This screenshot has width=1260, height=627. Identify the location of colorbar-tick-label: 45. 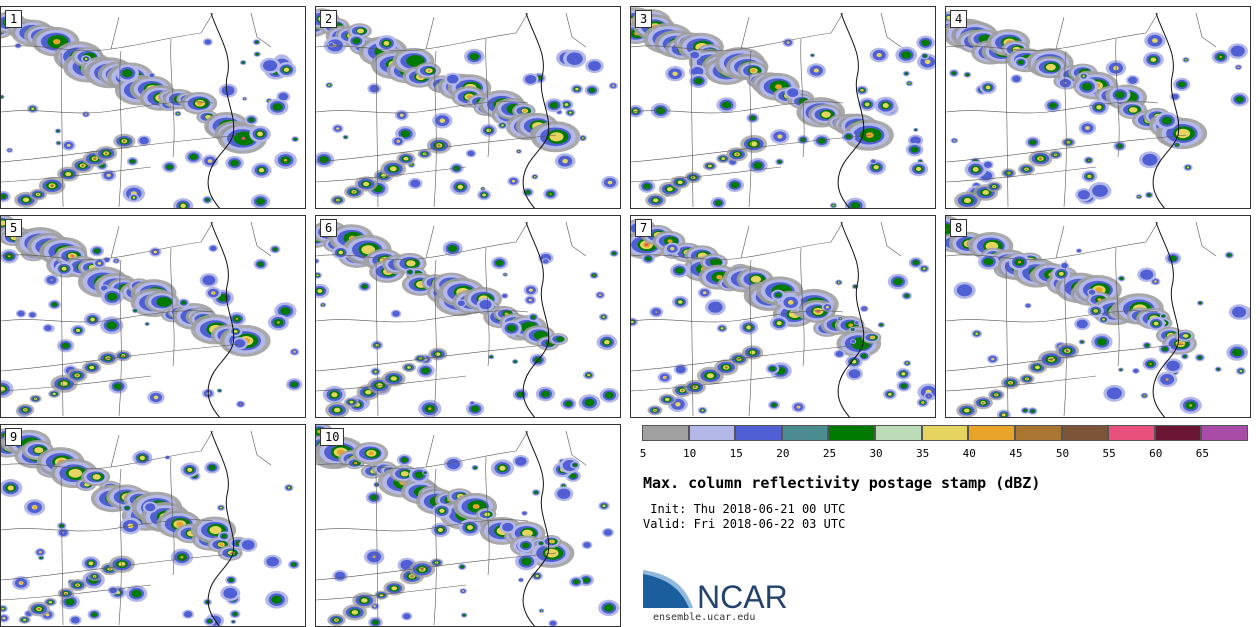
(1016, 453).